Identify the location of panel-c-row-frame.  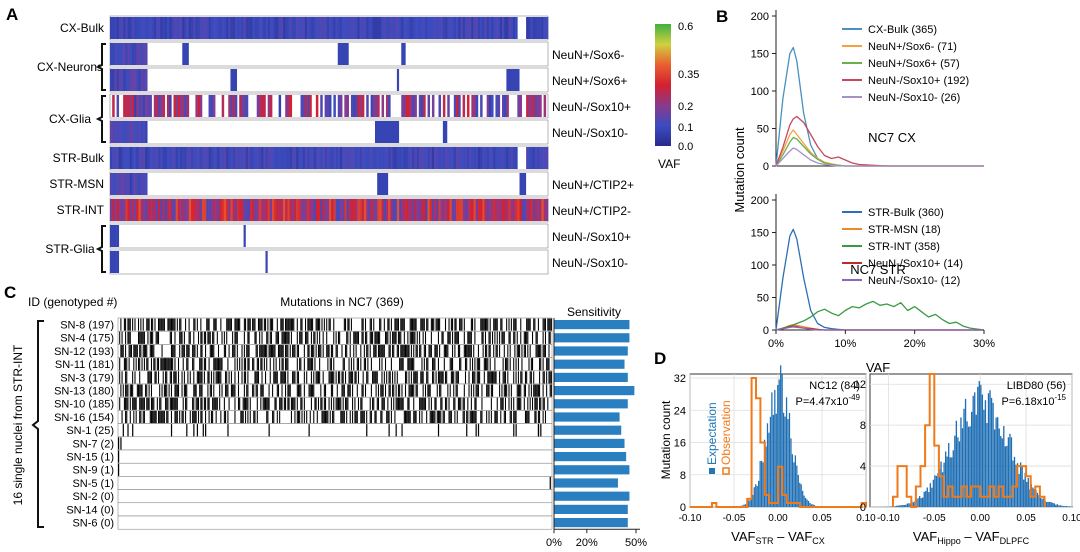
(335, 509).